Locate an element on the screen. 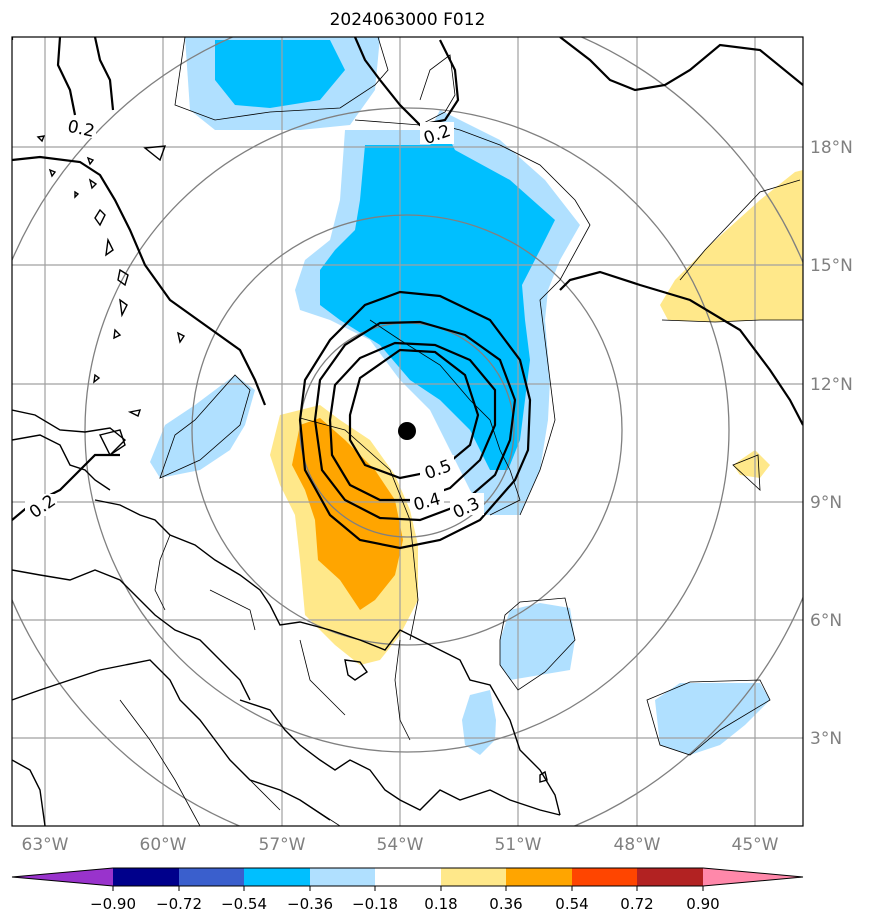 The width and height of the screenshot is (873, 924). colorbar-tick-label: −0.90 is located at coordinates (113, 904).